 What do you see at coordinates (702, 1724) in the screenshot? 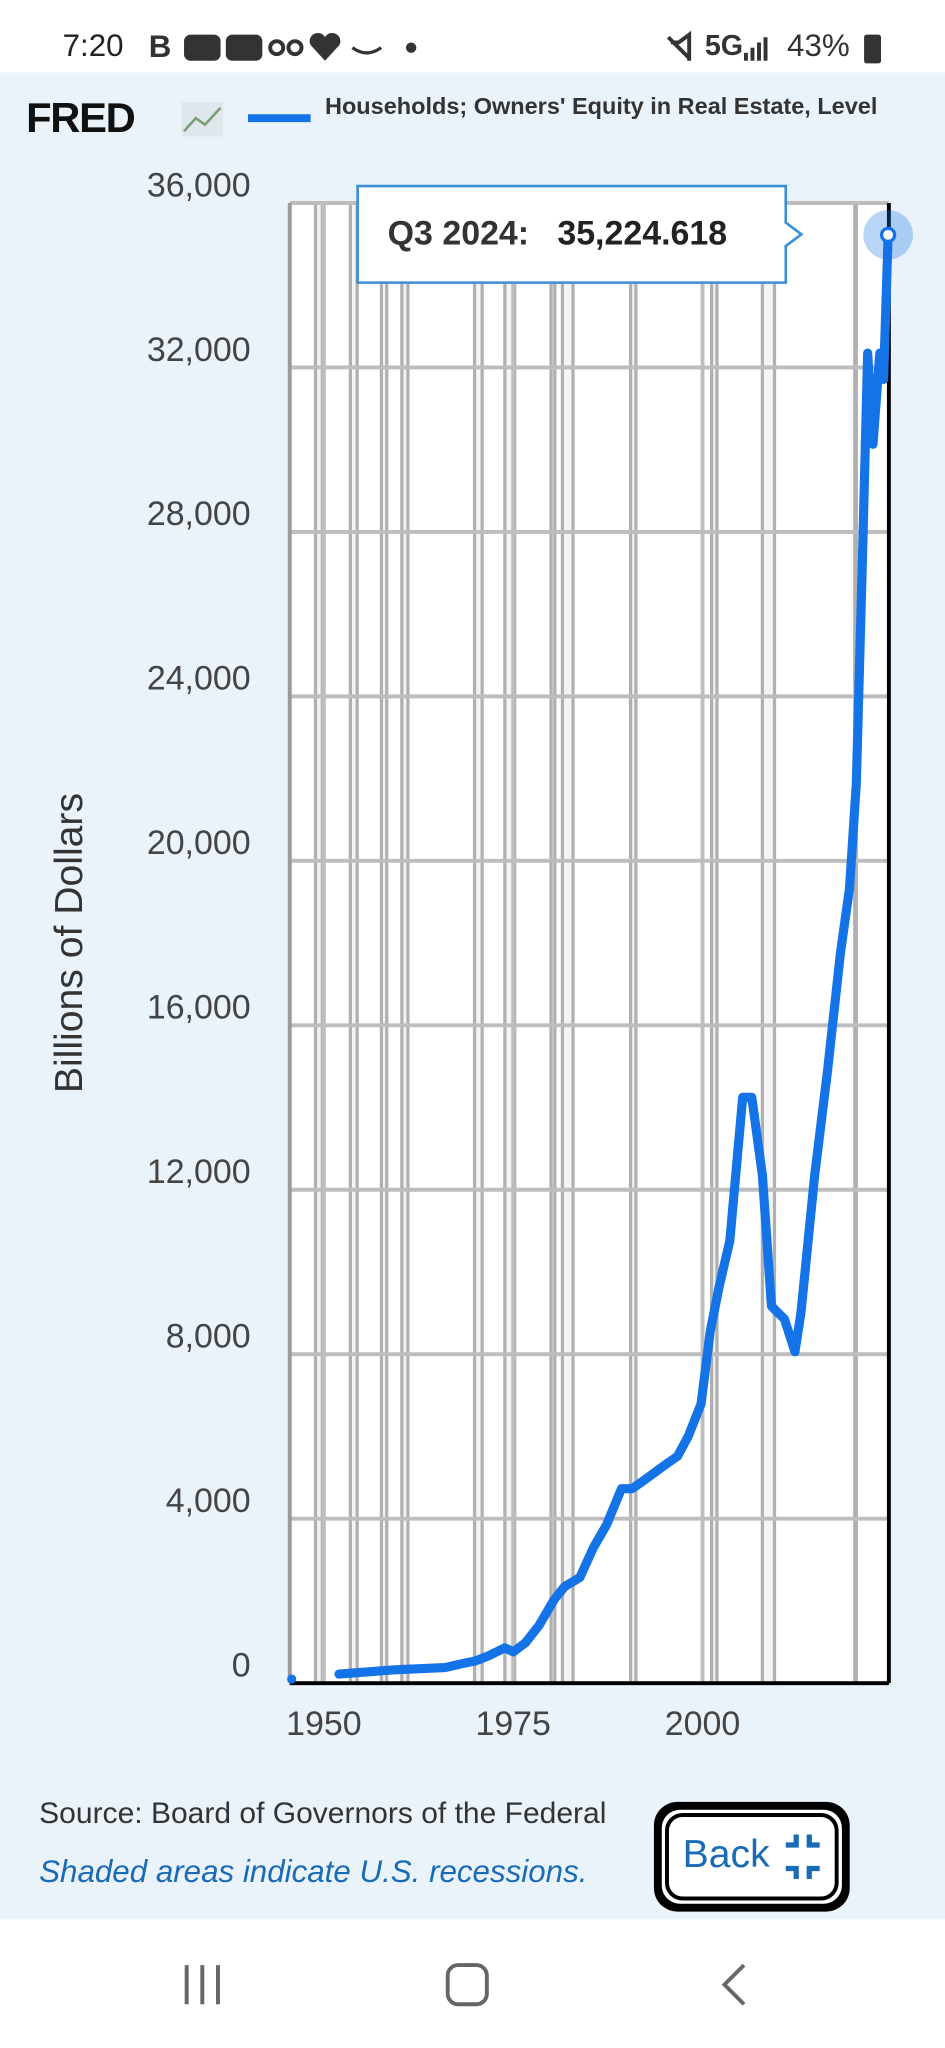
I see `x-tick-label: 2000` at bounding box center [702, 1724].